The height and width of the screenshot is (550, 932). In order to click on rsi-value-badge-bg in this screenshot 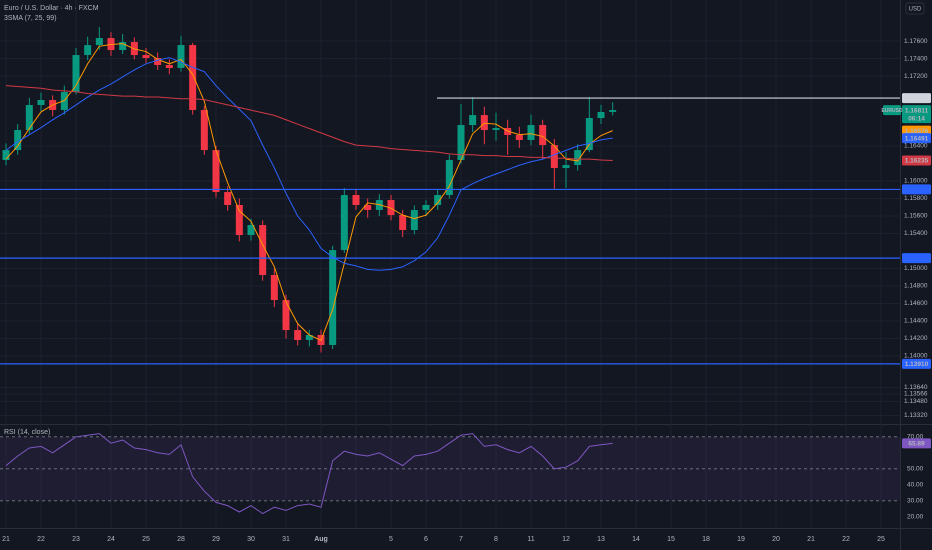, I will do `click(916, 443)`.